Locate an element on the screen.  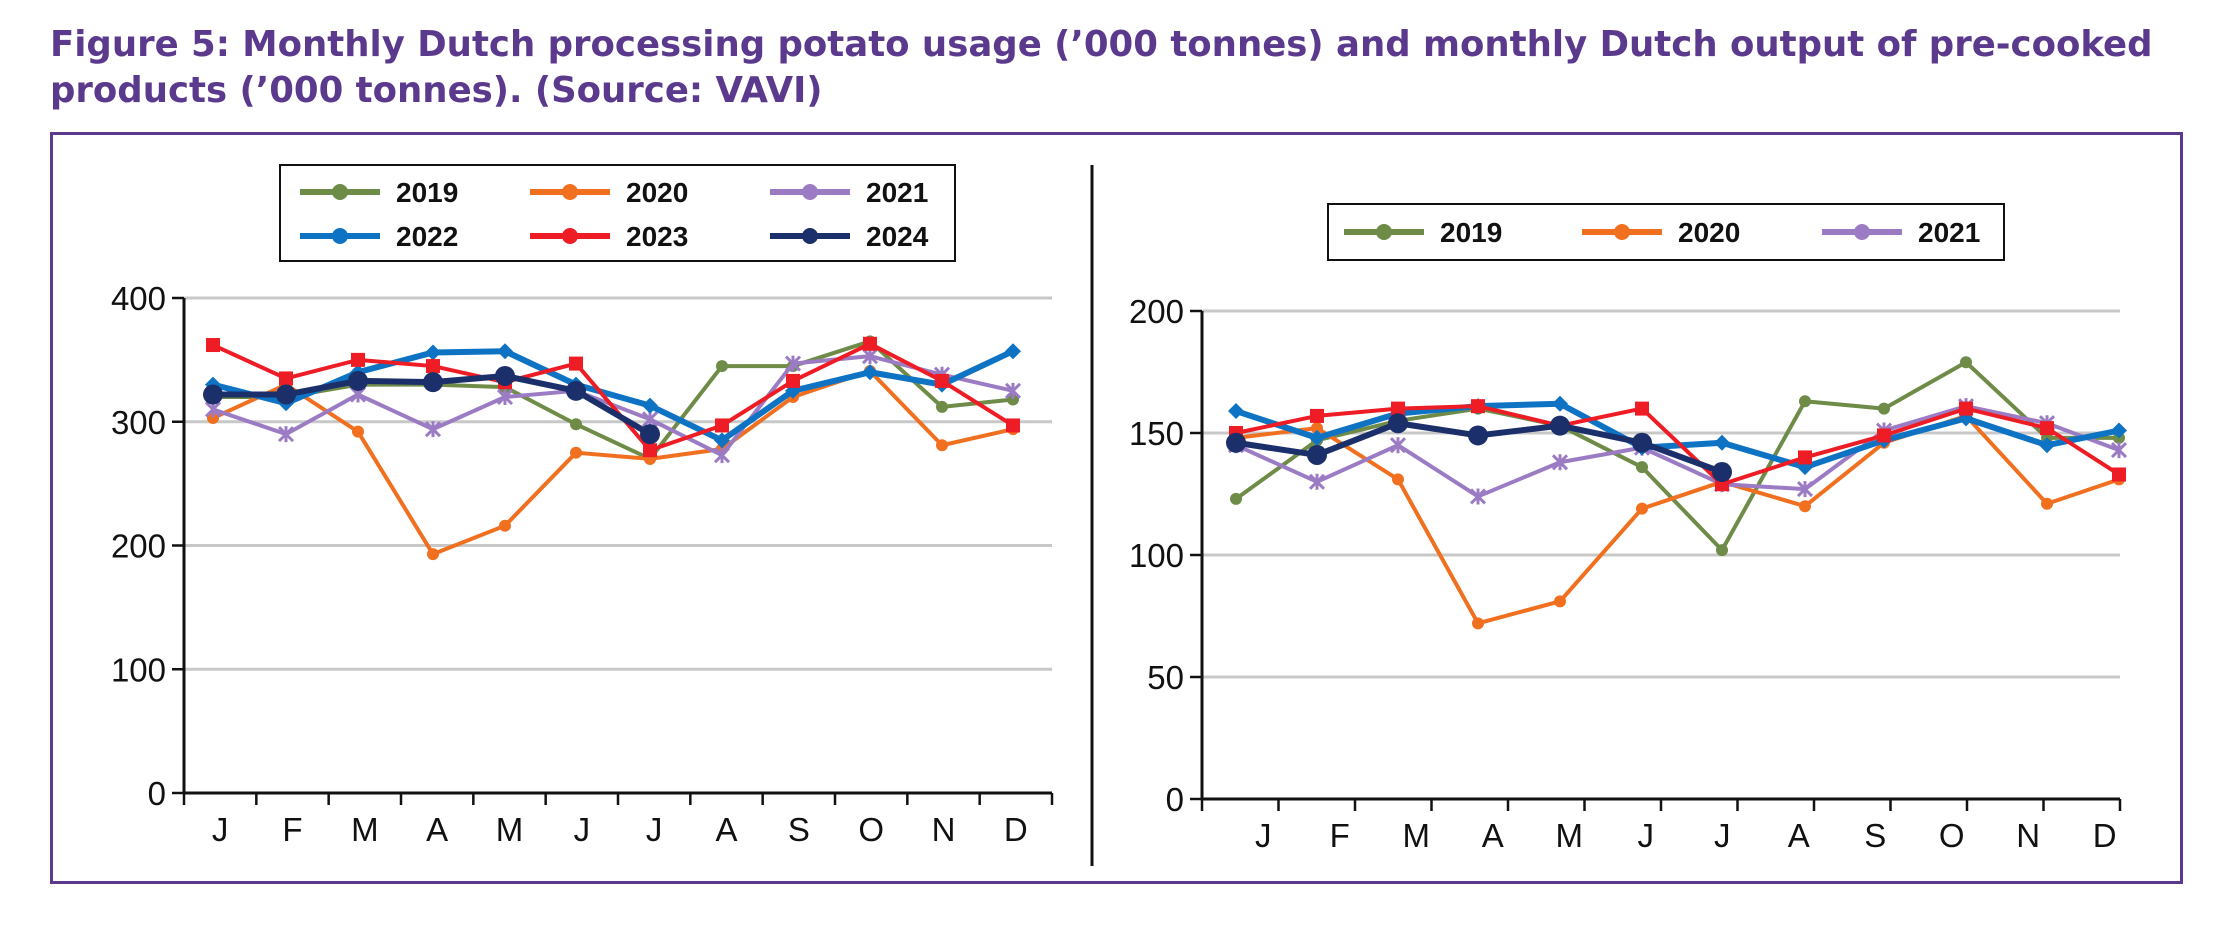
x-tick-label: O is located at coordinates (1952, 835).